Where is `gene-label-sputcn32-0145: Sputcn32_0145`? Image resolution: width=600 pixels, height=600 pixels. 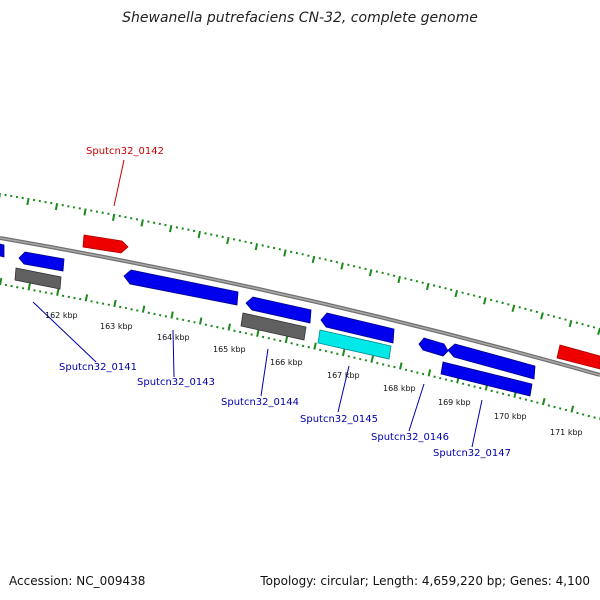 gene-label-sputcn32-0145: Sputcn32_0145 is located at coordinates (339, 419).